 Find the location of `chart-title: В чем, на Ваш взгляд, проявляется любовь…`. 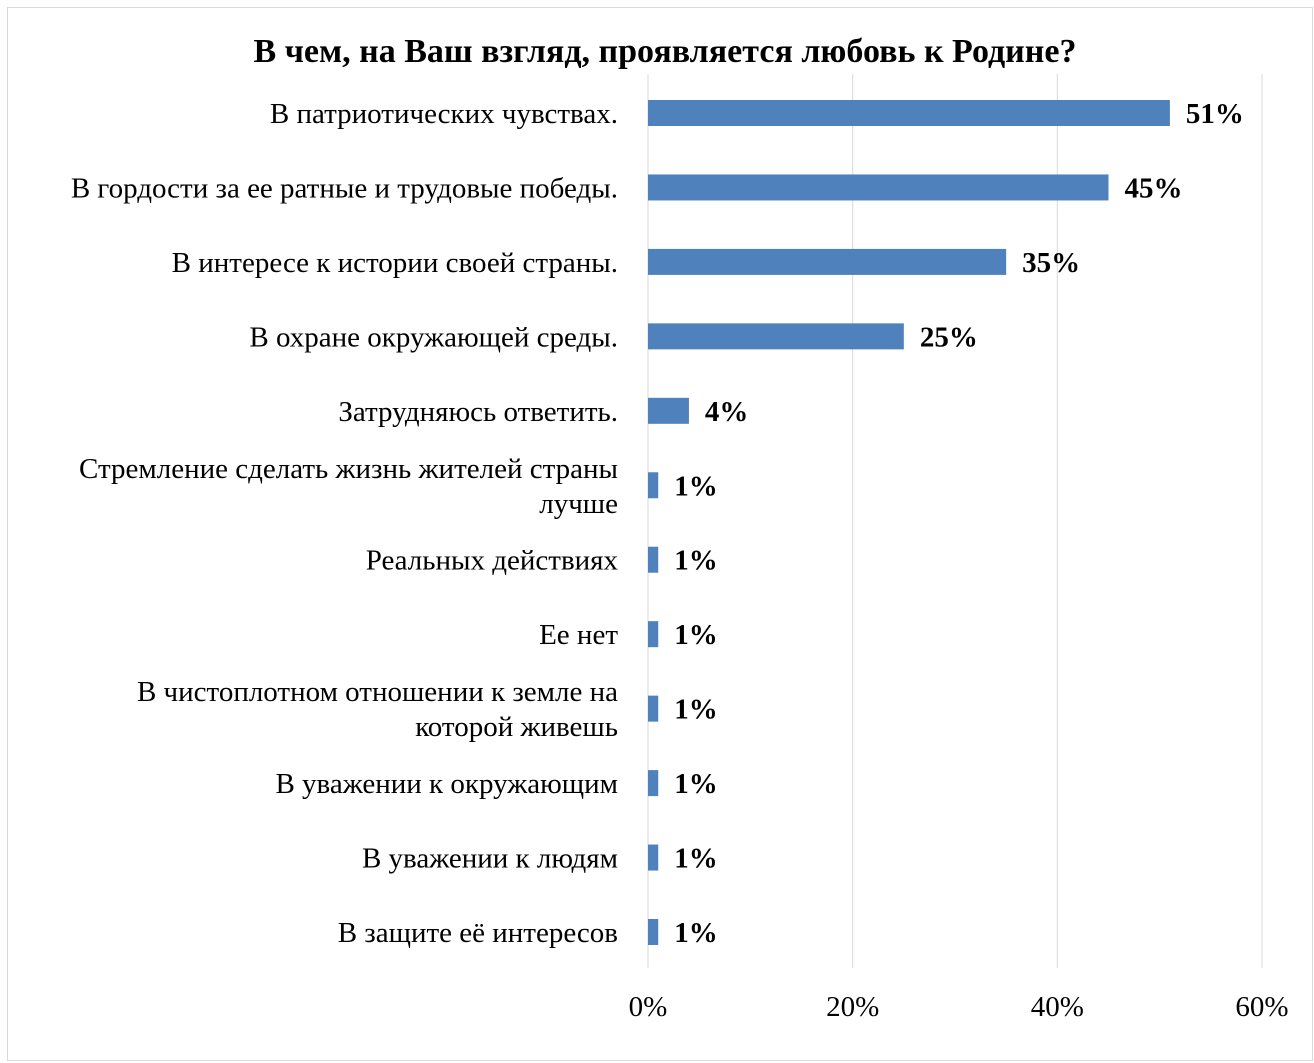

chart-title: В чем, на Ваш взгляд, проявляется любовь… is located at coordinates (665, 51).